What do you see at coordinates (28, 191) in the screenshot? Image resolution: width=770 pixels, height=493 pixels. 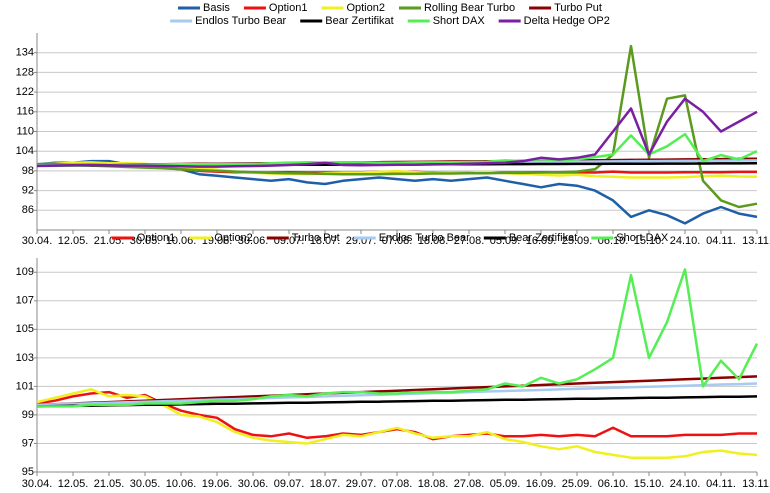 I see `y-tick-label: 92` at bounding box center [28, 191].